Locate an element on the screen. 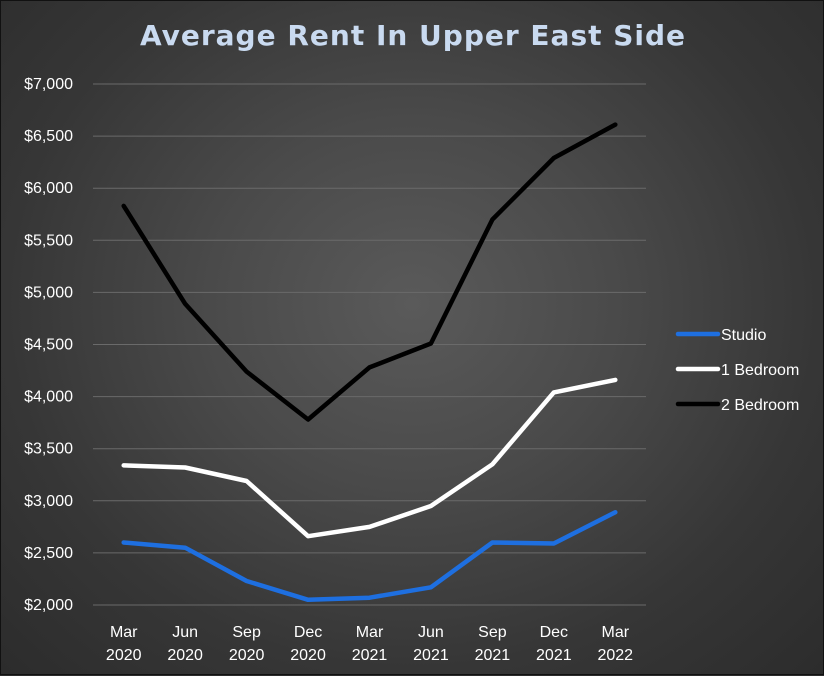  y-tick-label: $4,500 is located at coordinates (48, 345).